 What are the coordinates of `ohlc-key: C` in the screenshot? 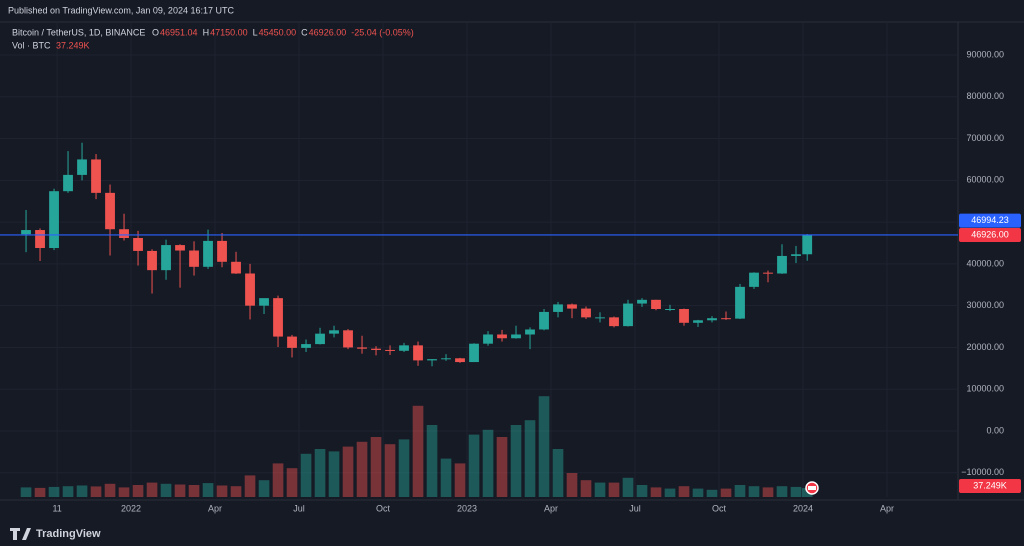 It's located at (304, 32).